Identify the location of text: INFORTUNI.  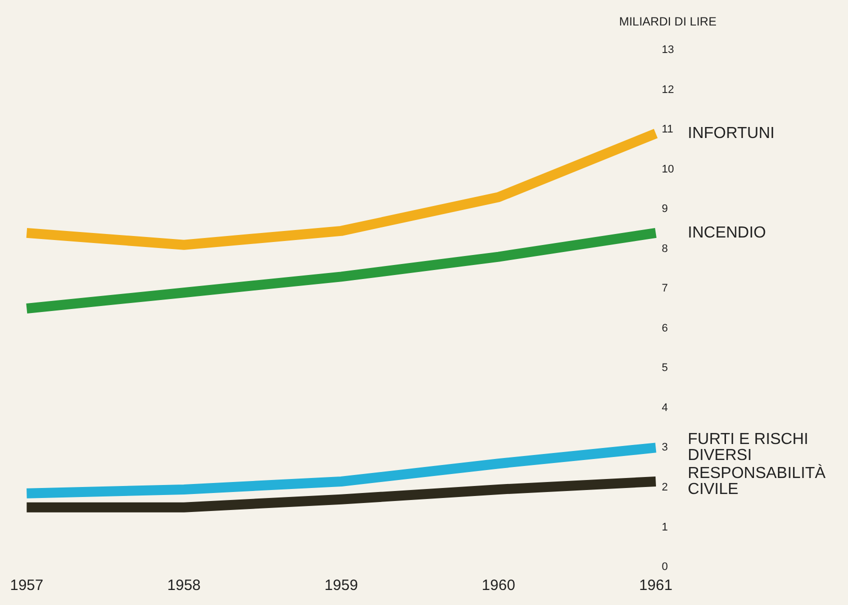
(731, 133).